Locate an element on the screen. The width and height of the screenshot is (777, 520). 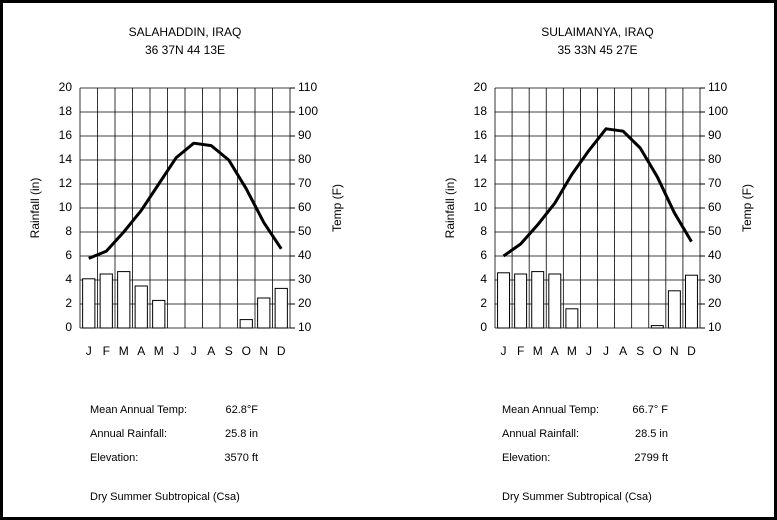
x-tick-label: O is located at coordinates (657, 351).